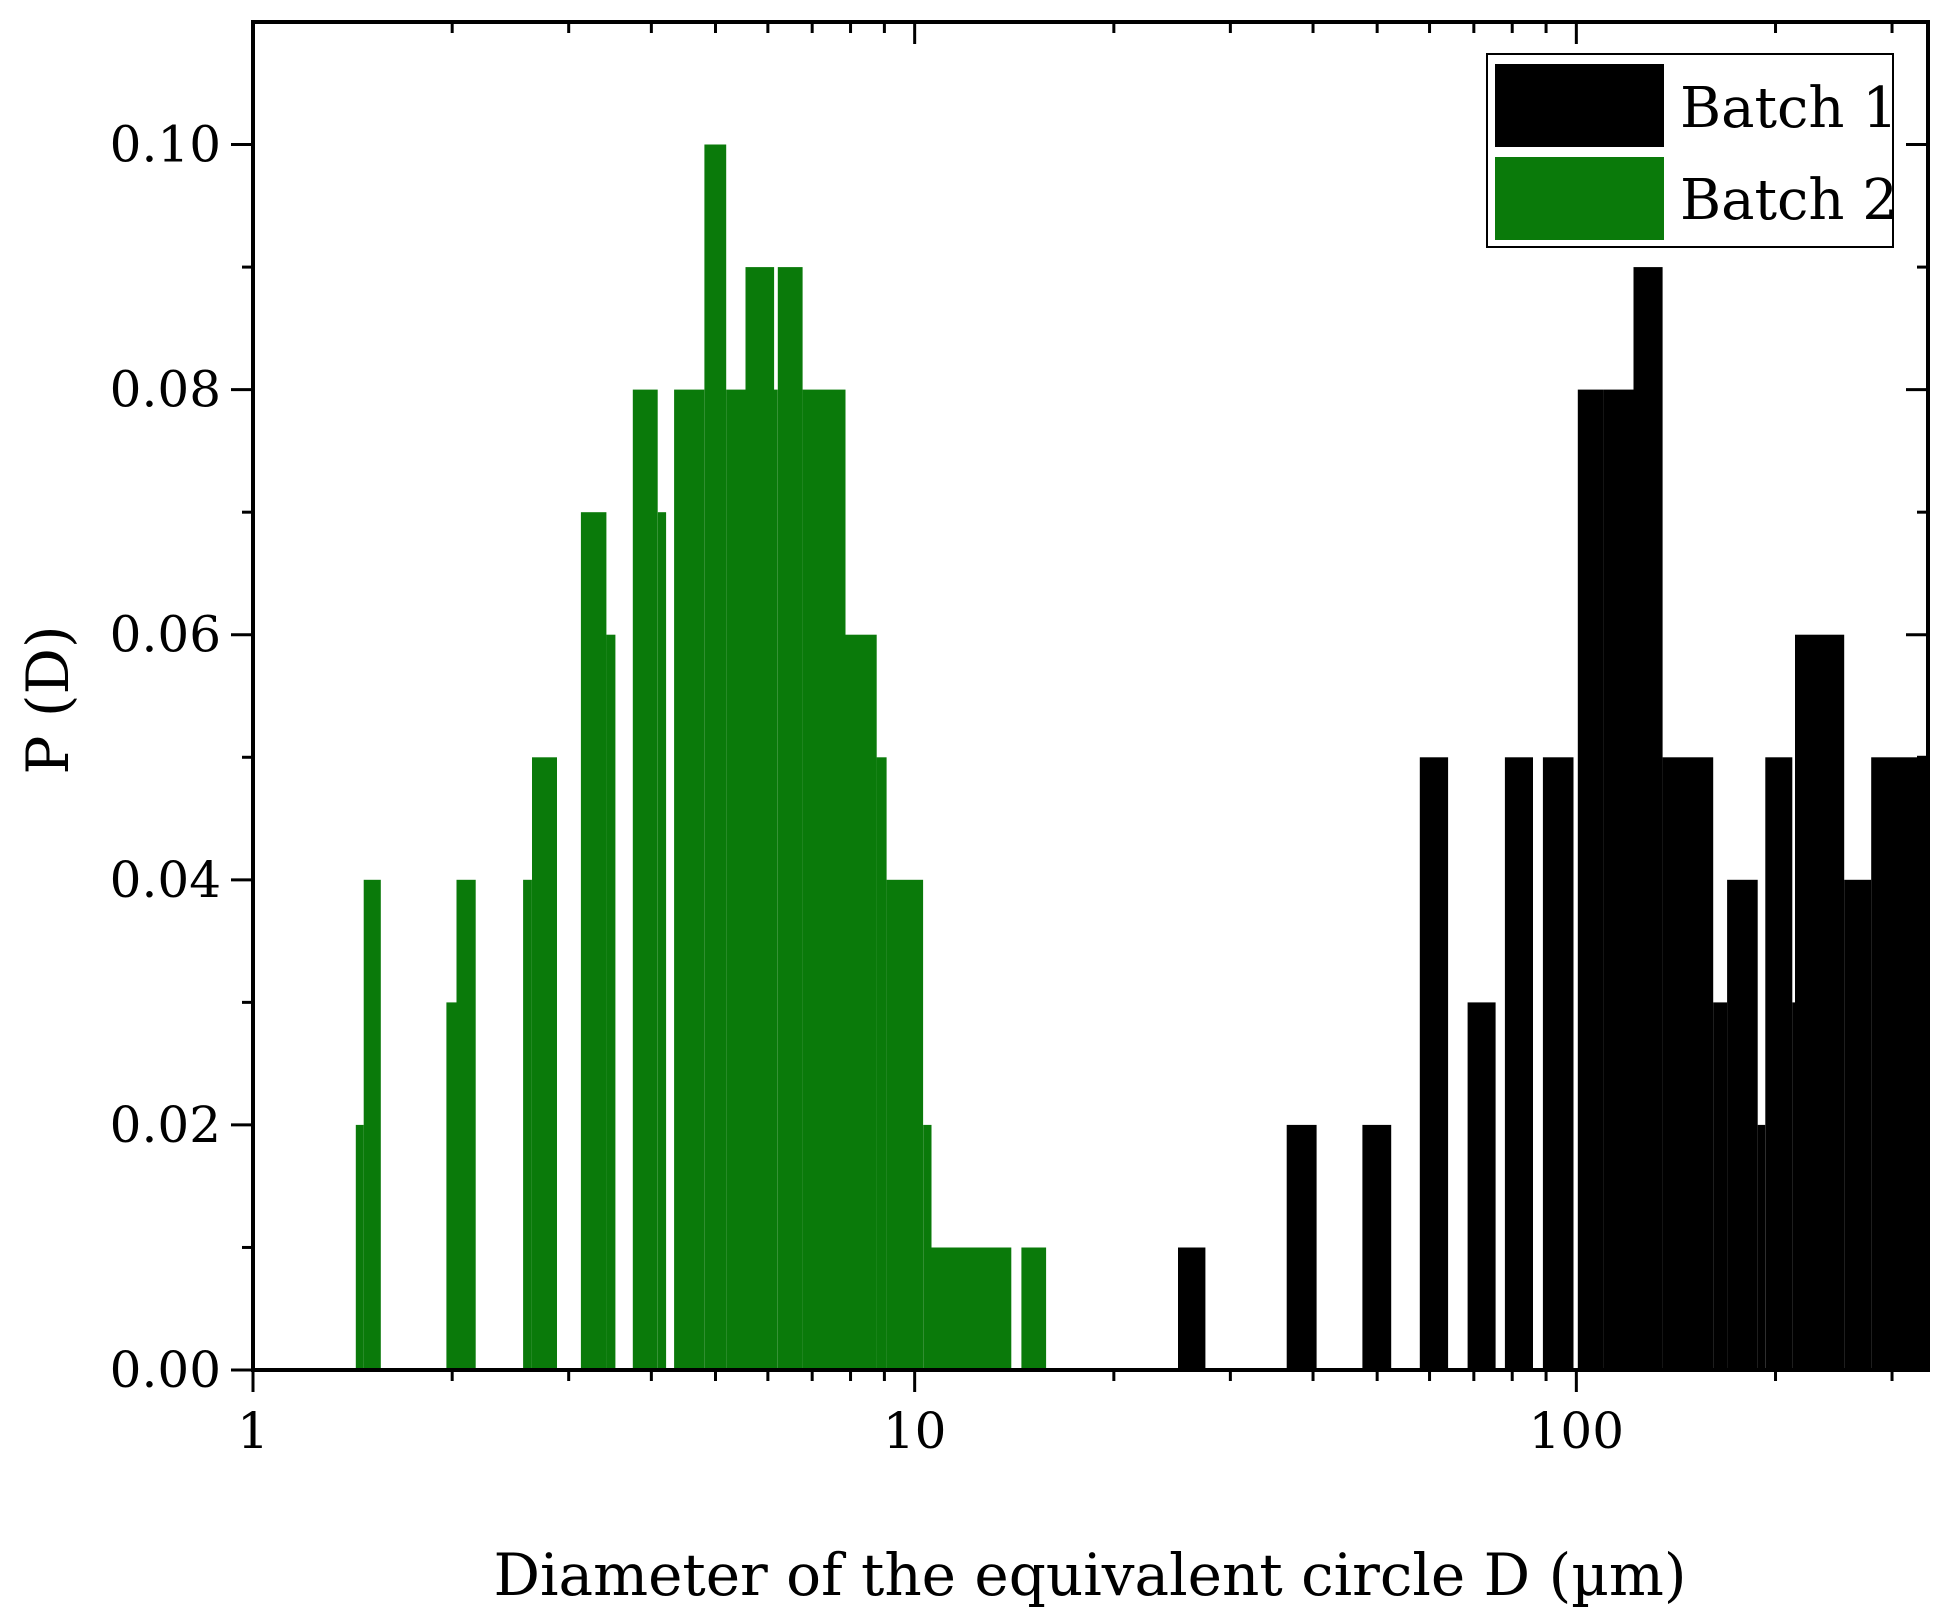  Describe the element at coordinates (1089, 1575) in the screenshot. I see `x-axis-title: Diameter of the equivalent circle D (µm)` at that location.